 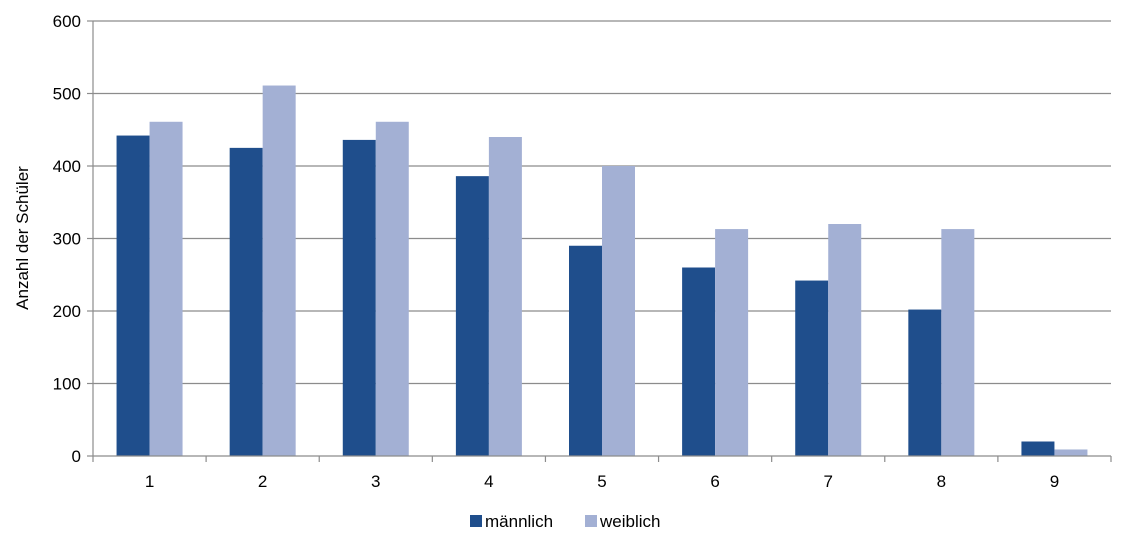 I want to click on bar-männlich-5, so click(x=585, y=350).